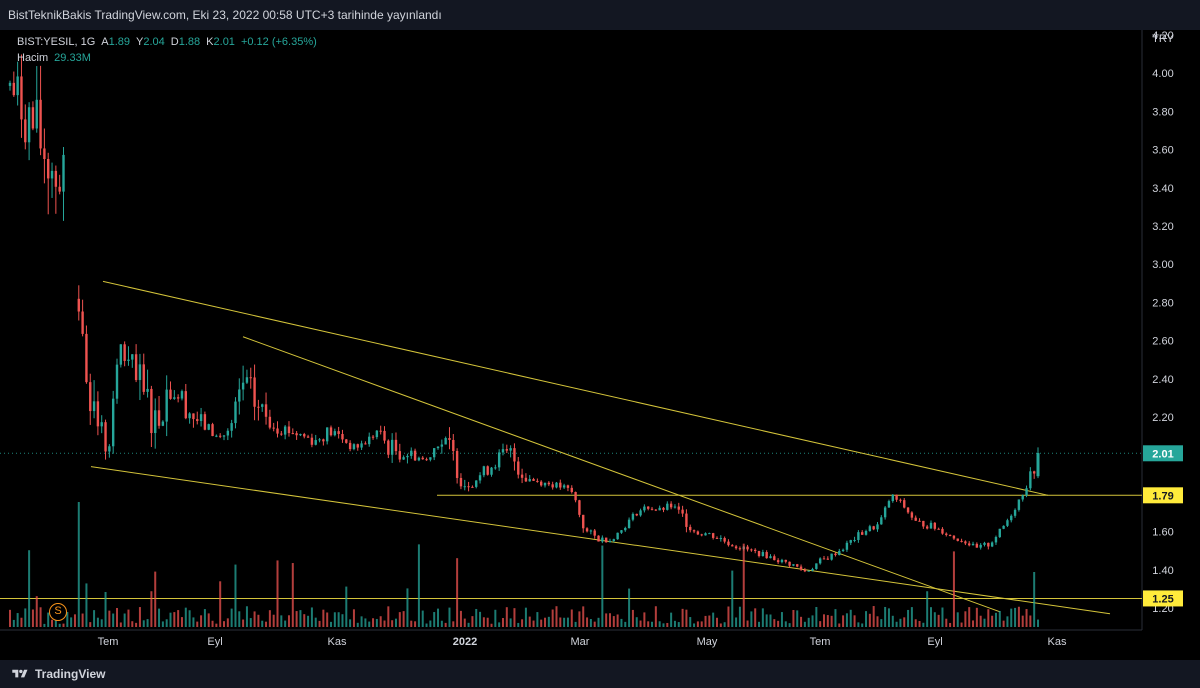 The height and width of the screenshot is (688, 1200). What do you see at coordinates (1162, 189) in the screenshot?
I see `y-tick-label: 3.40` at bounding box center [1162, 189].